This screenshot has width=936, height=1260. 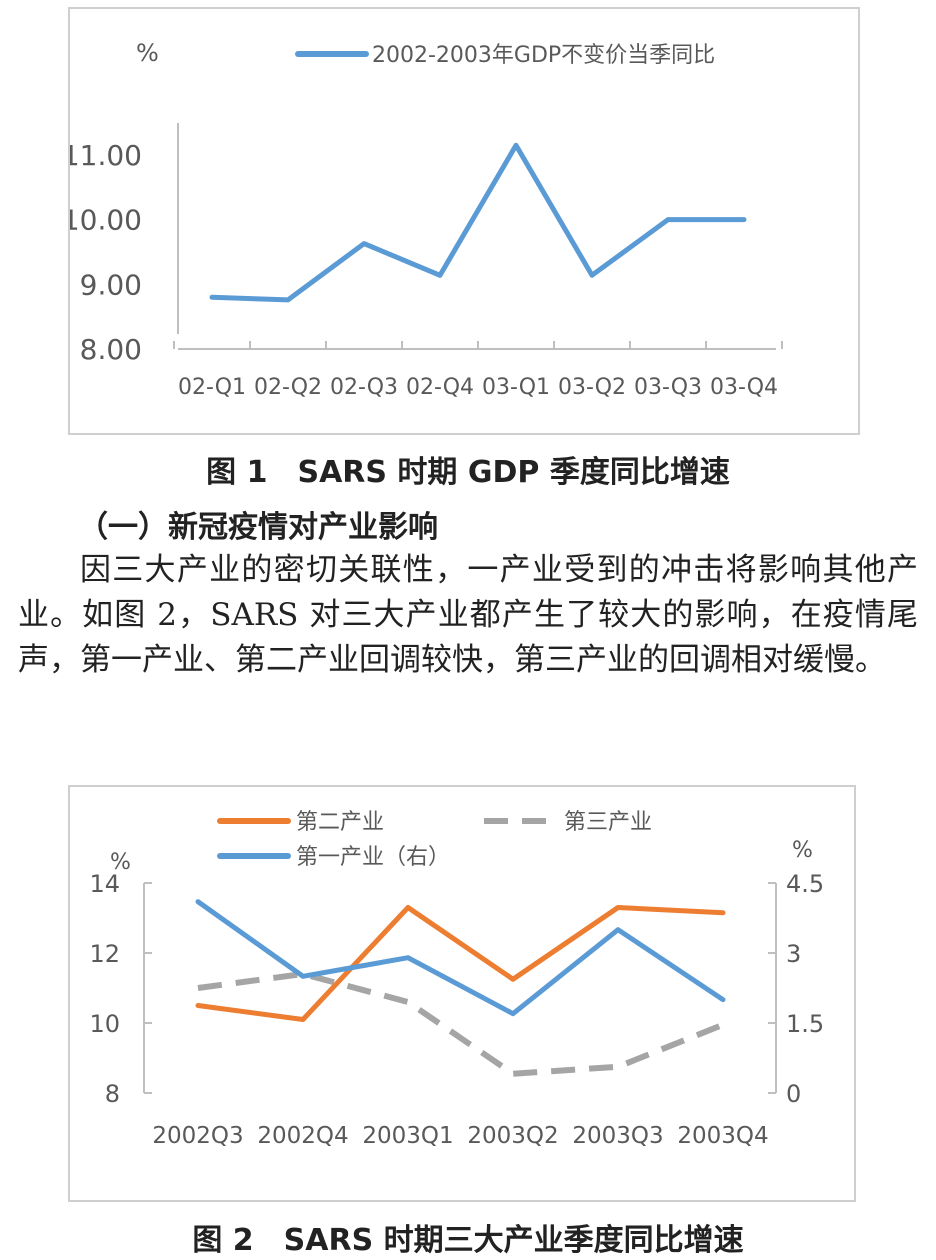 What do you see at coordinates (805, 884) in the screenshot?
I see `chart-2-right-tick-label: 4.5` at bounding box center [805, 884].